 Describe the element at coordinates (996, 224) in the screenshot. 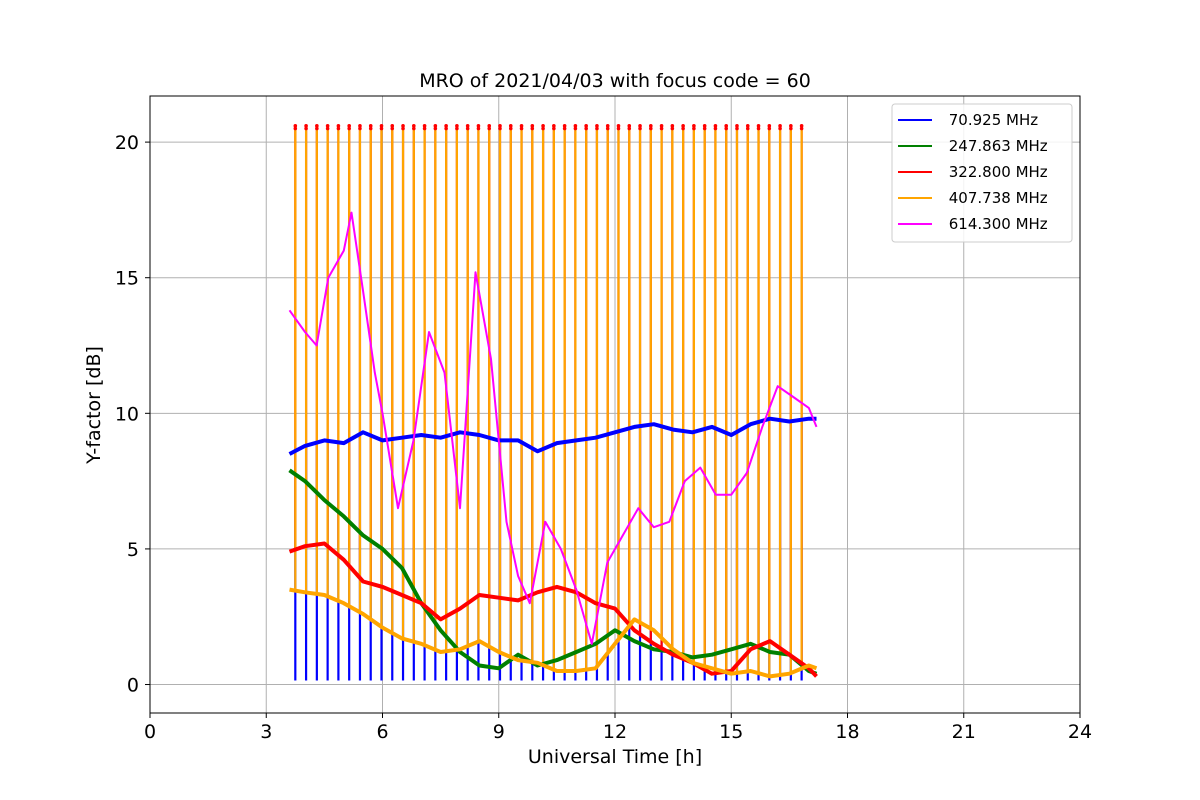

I see `legend-label-4: 614.300 MHz` at that location.